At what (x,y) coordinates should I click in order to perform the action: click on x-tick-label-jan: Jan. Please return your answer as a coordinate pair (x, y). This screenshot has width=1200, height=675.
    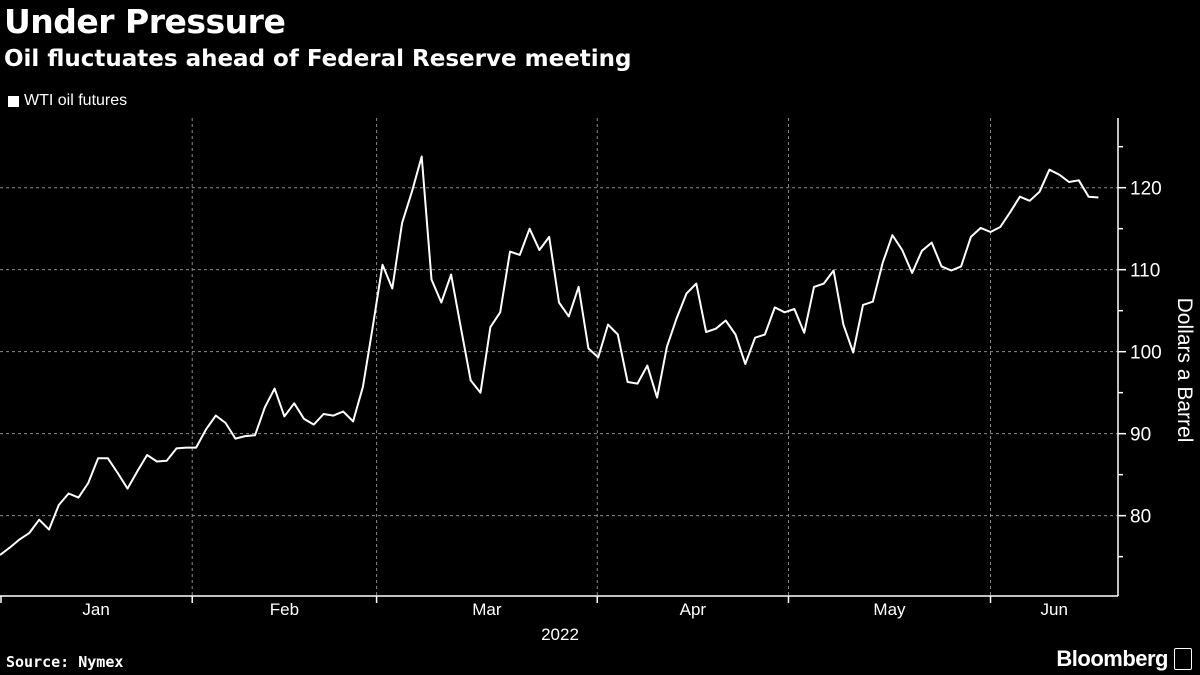
    Looking at the image, I should click on (95, 609).